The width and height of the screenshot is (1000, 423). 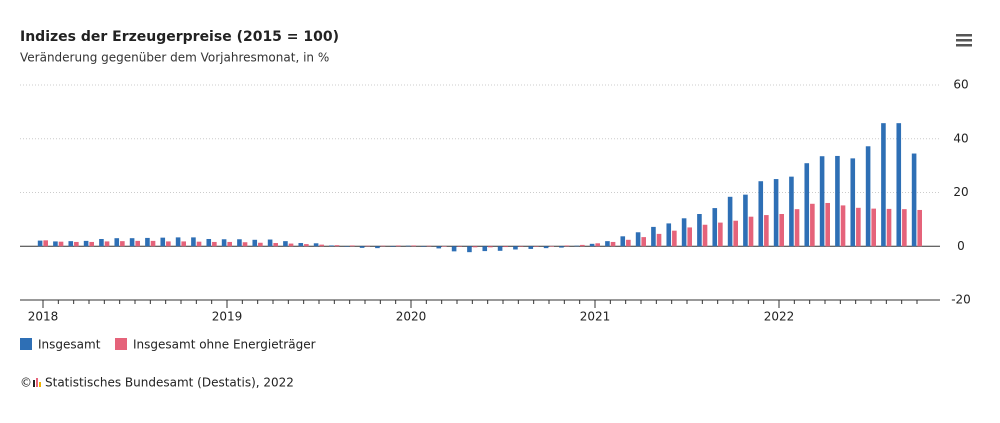 I want to click on y-tick-label: 40, so click(x=960, y=138).